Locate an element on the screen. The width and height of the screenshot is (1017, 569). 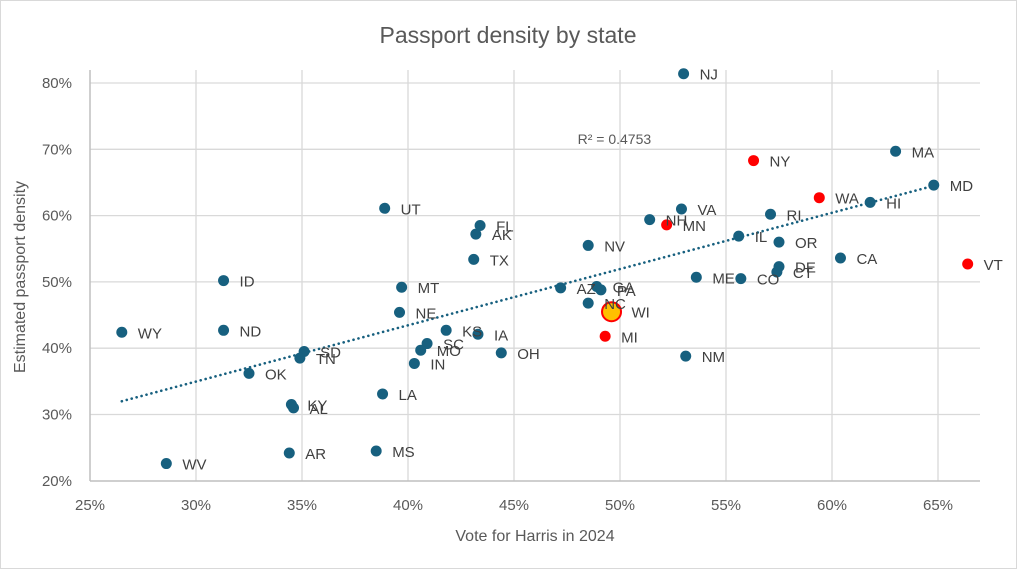
data-label-ga: GA is located at coordinates (624, 288).